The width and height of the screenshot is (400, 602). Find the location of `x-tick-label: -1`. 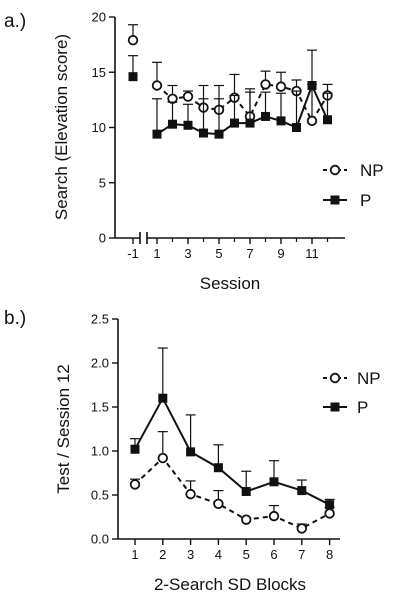

x-tick-label: -1 is located at coordinates (133, 253).